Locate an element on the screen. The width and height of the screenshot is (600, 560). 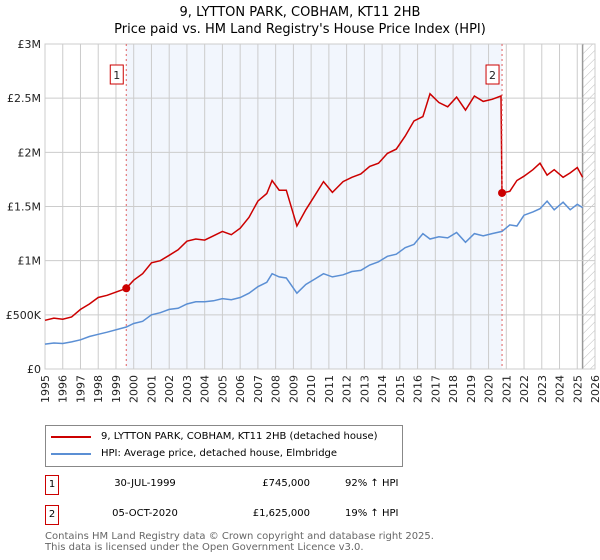
y-tick-label: £0 is located at coordinates (34, 369).